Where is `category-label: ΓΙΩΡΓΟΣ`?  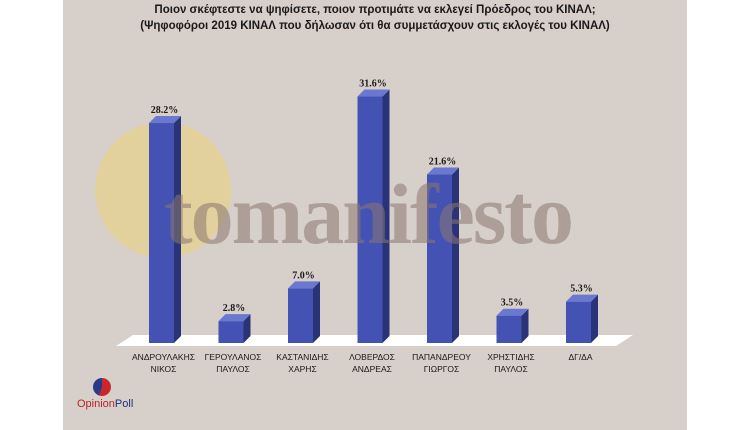 category-label: ΓΙΩΡΓΟΣ is located at coordinates (442, 369).